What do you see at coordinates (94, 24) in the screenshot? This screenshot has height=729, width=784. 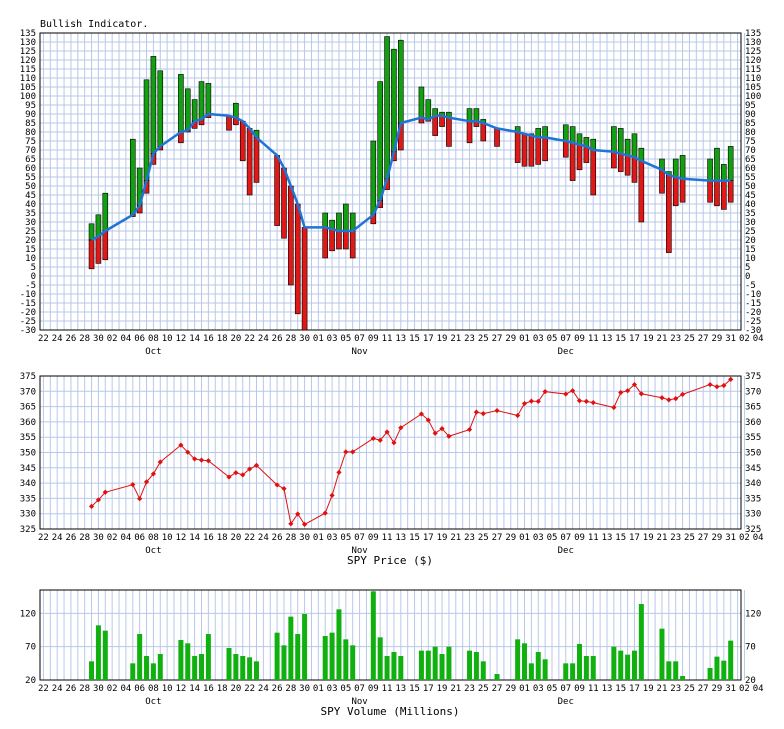 I see `chart-title: Bullish Indicator.` at bounding box center [94, 24].